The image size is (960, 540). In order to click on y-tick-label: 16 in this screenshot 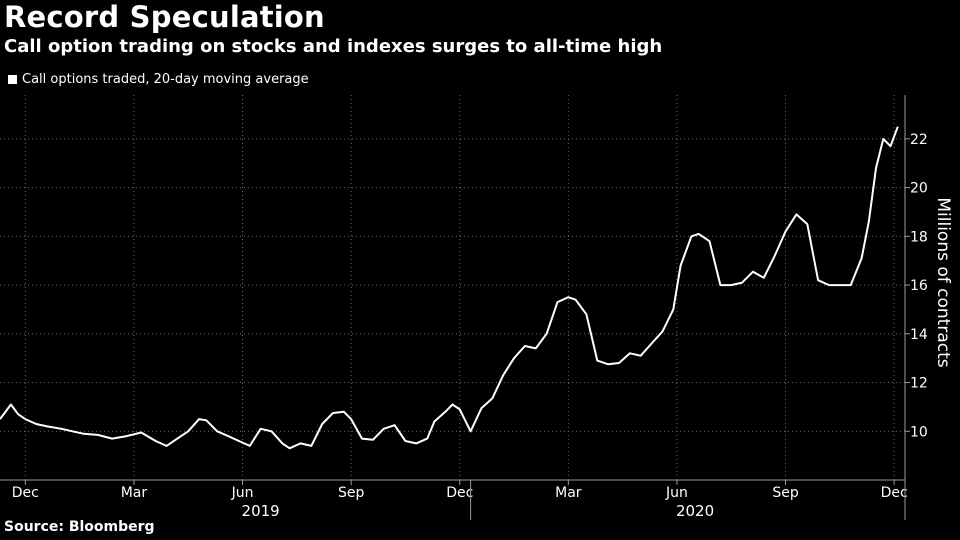, I will do `click(919, 286)`.